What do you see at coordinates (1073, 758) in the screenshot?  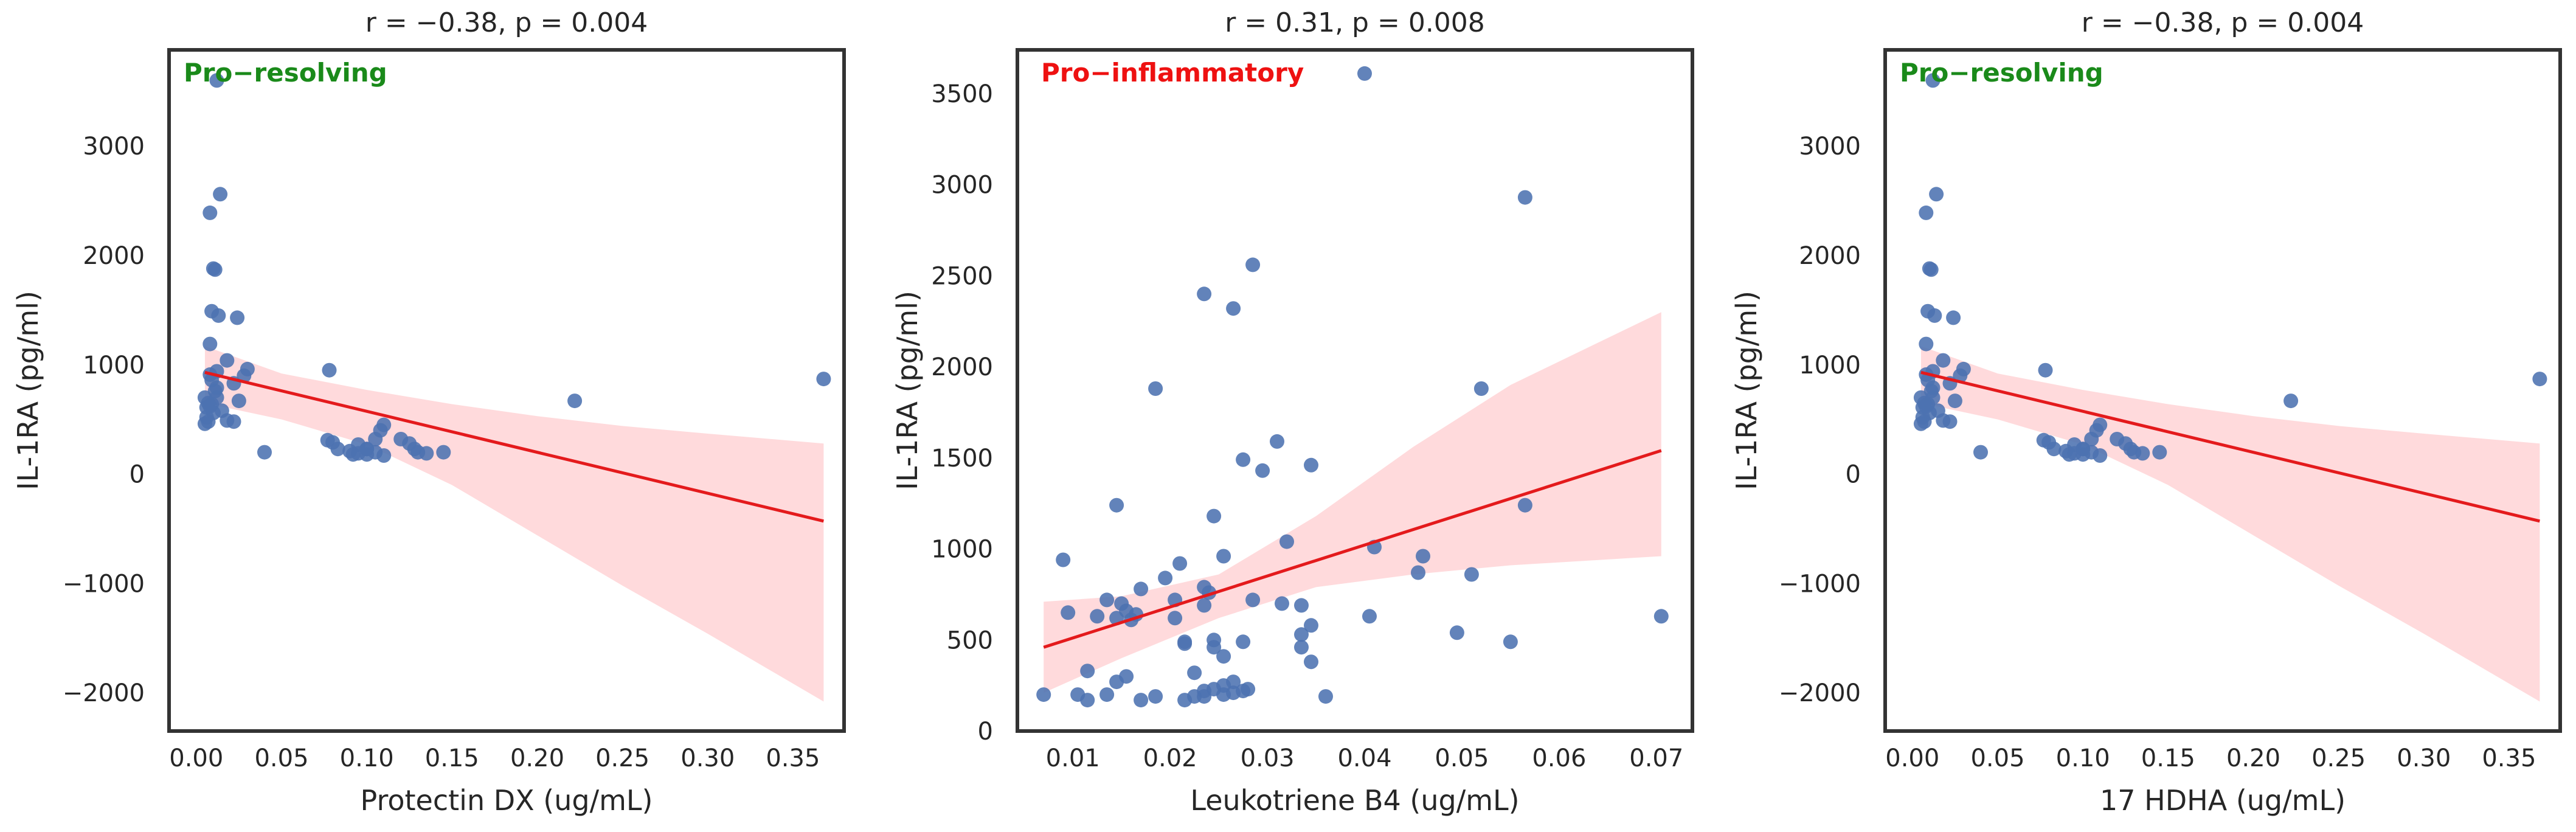 I see `x-tick-label: 0.01` at bounding box center [1073, 758].